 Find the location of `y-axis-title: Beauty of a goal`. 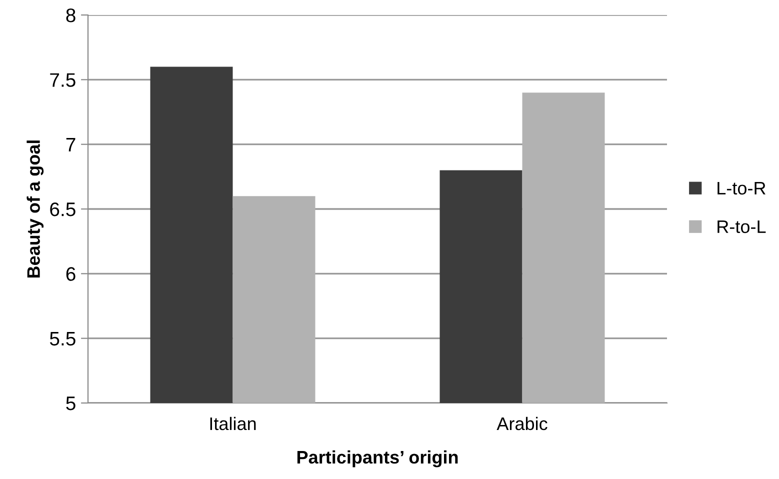

y-axis-title: Beauty of a goal is located at coordinates (35, 209).